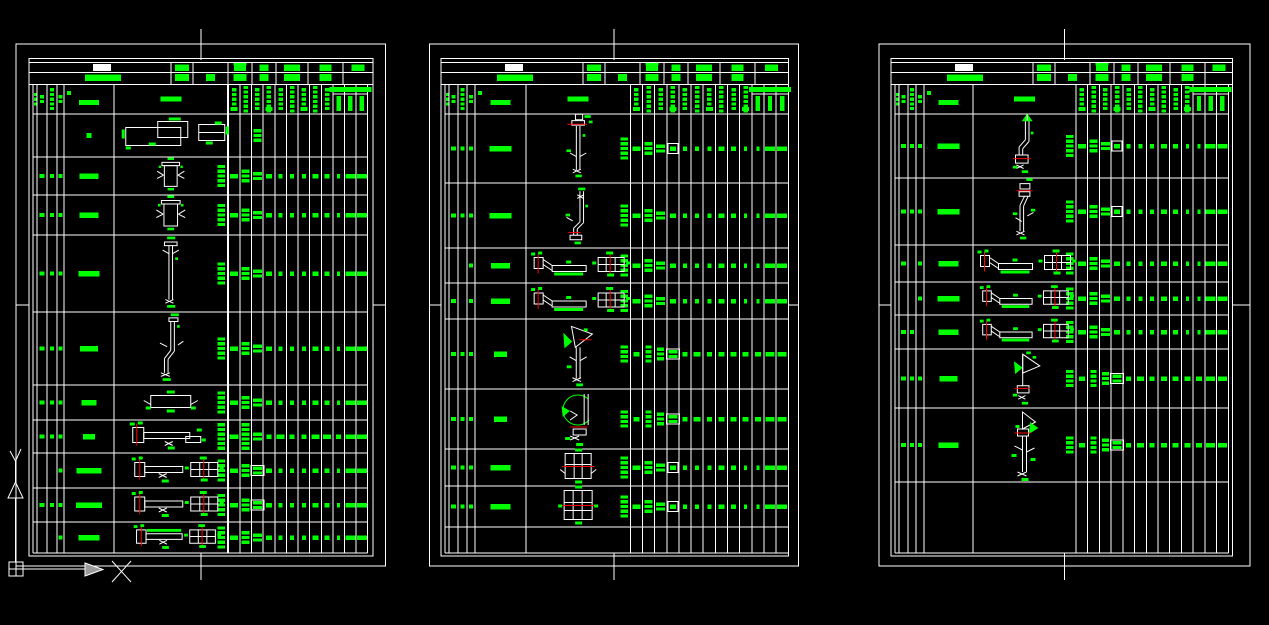 This screenshot has width=1269, height=625. Describe the element at coordinates (177, 536) in the screenshot. I see `rebar-shape-diagram-lgridg` at that location.